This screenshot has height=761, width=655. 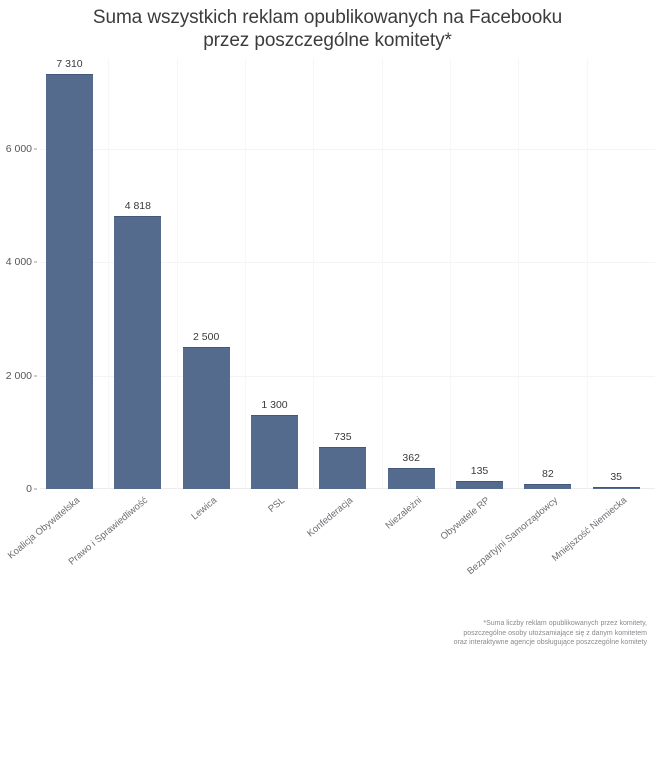 What do you see at coordinates (330, 517) in the screenshot?
I see `x-axis-category-label: Konfederacja` at bounding box center [330, 517].